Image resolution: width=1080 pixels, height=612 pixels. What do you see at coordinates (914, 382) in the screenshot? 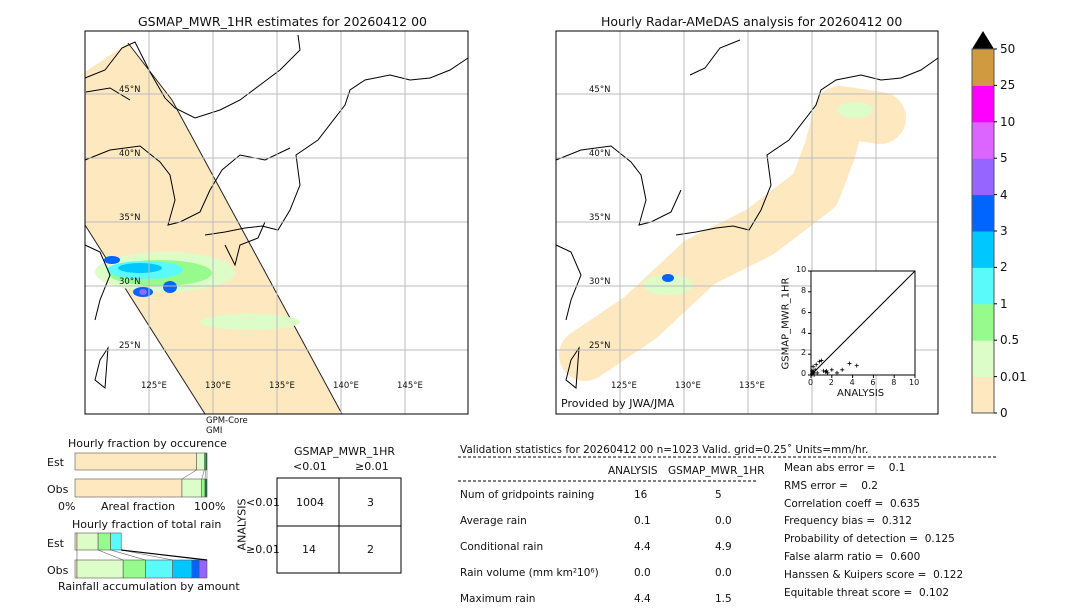
I see `x-tick-label: 10` at bounding box center [914, 382].